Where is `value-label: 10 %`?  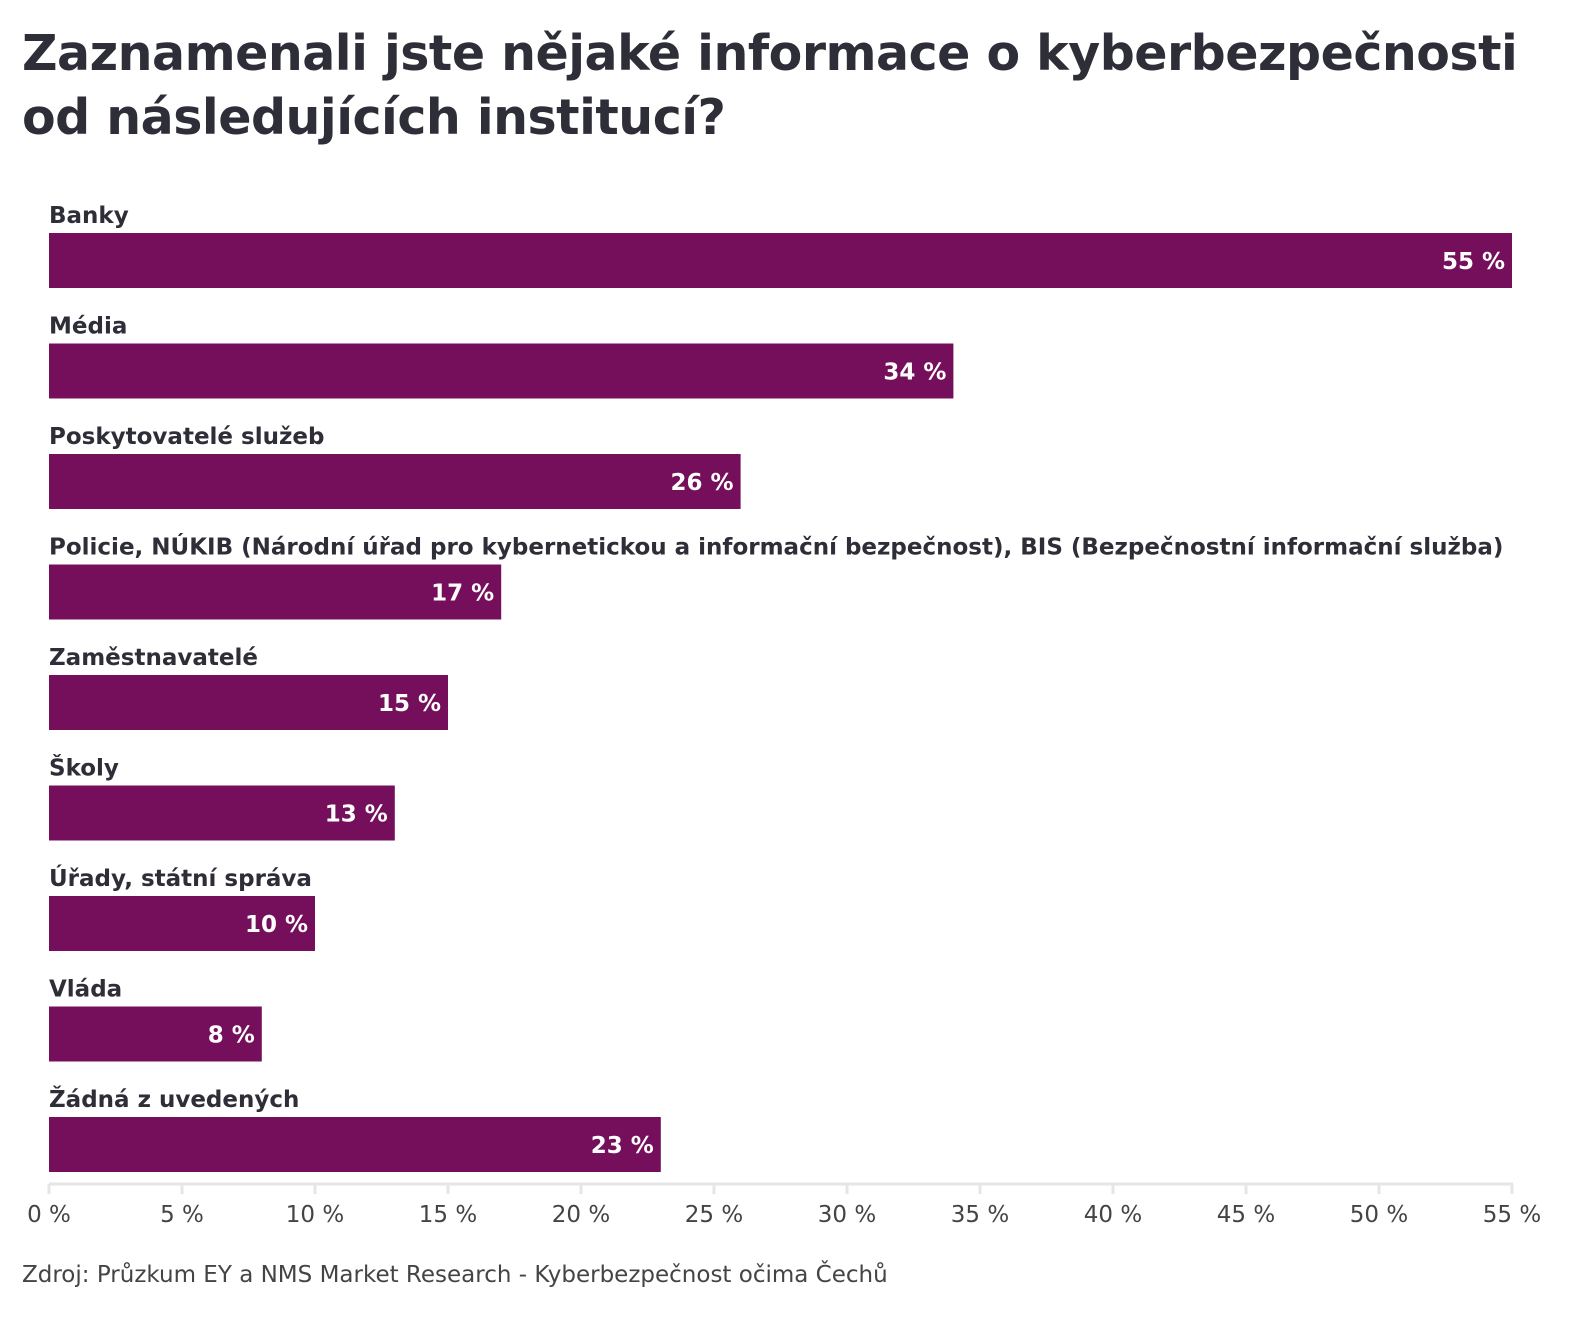 value-label: 10 % is located at coordinates (276, 925).